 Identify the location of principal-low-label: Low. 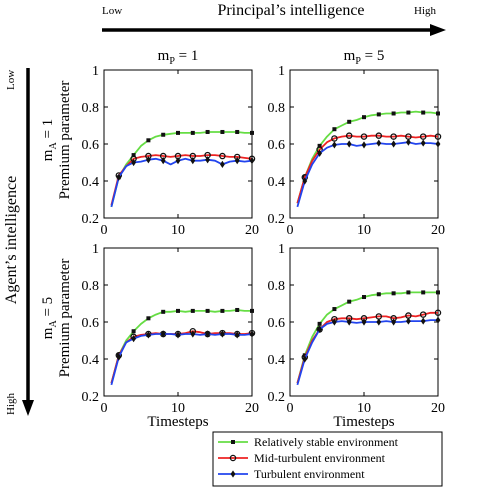
(112, 11).